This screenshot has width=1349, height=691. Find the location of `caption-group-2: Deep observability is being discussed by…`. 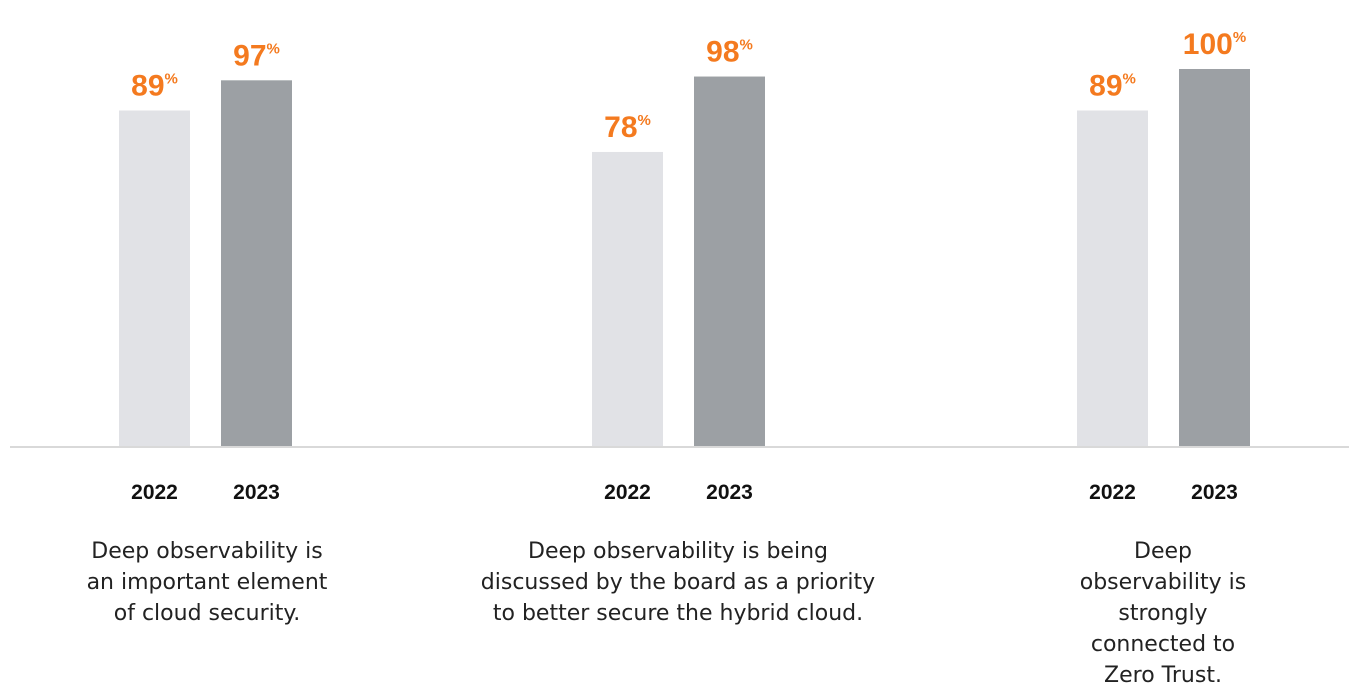

caption-group-2: Deep observability is being discussed by… is located at coordinates (678, 582).